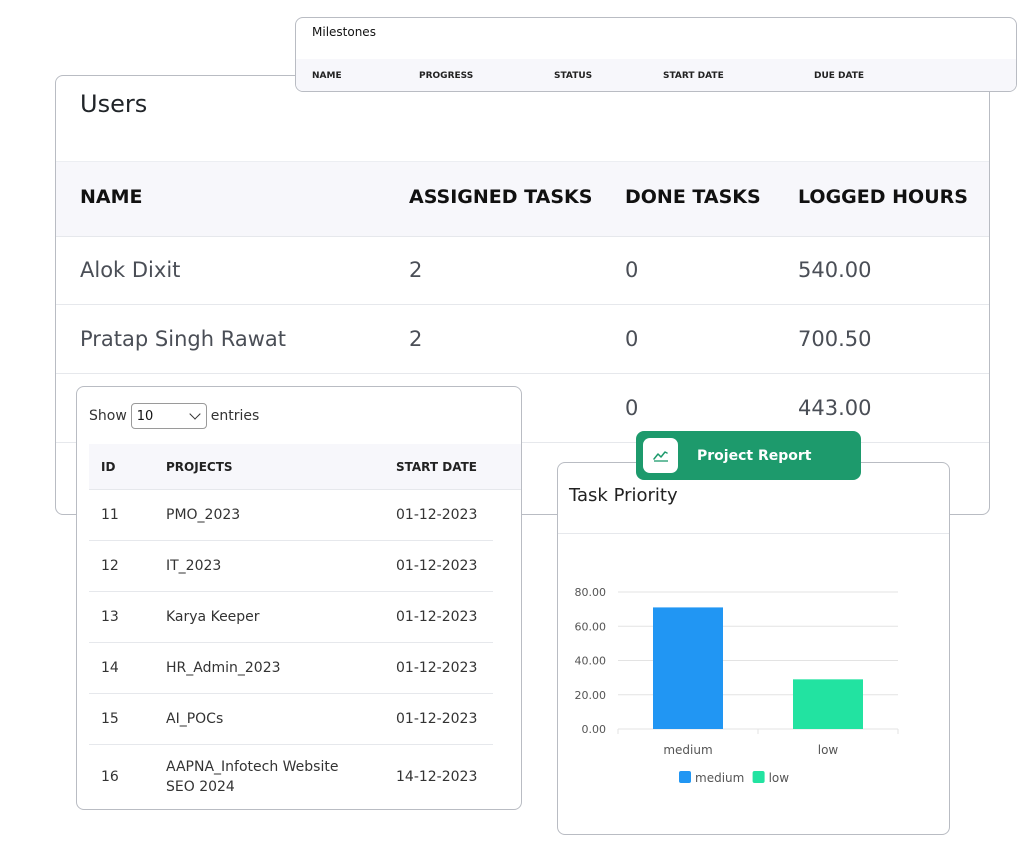  Describe the element at coordinates (108, 467) in the screenshot. I see `projects-col-id: ID` at that location.